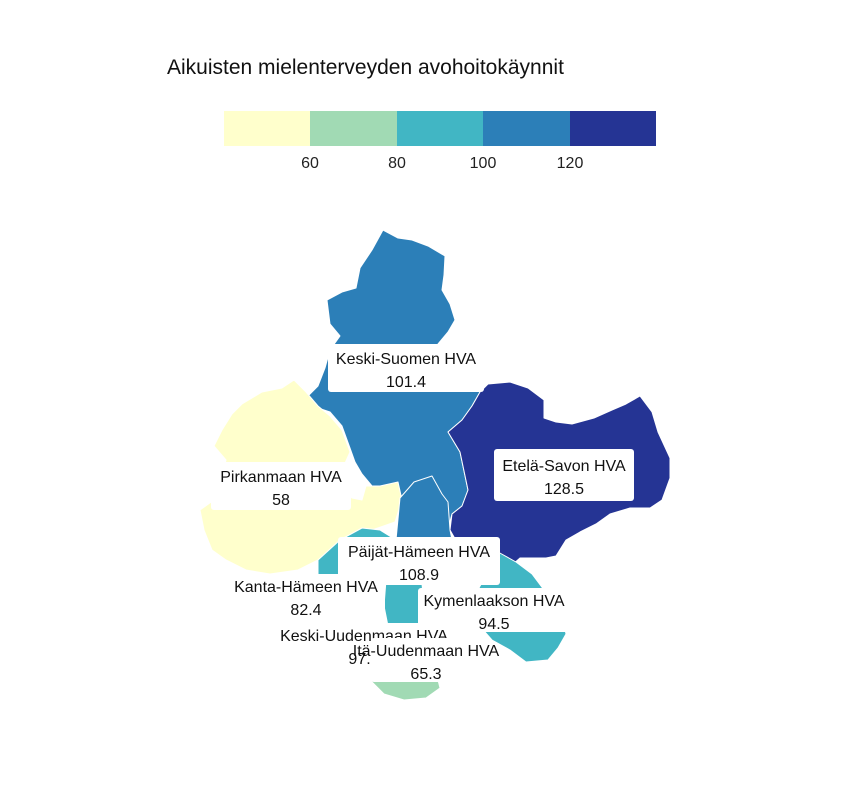 This screenshot has width=864, height=792. Describe the element at coordinates (406, 382) in the screenshot. I see `region-value-label: 101.4` at that location.